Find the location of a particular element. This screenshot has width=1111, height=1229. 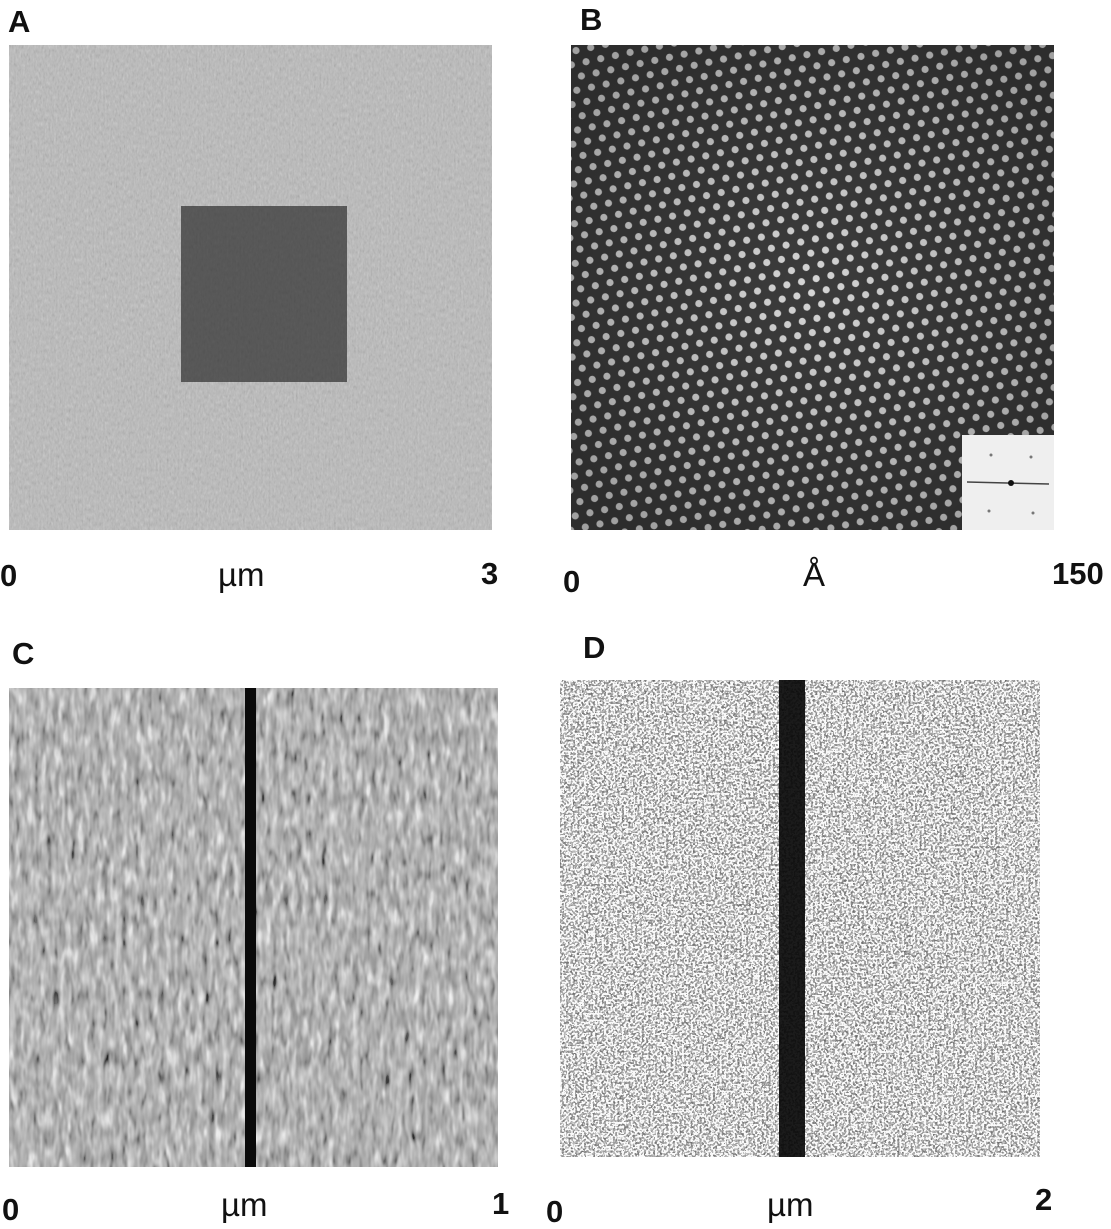

panel-a-letter: A is located at coordinates (19, 21).